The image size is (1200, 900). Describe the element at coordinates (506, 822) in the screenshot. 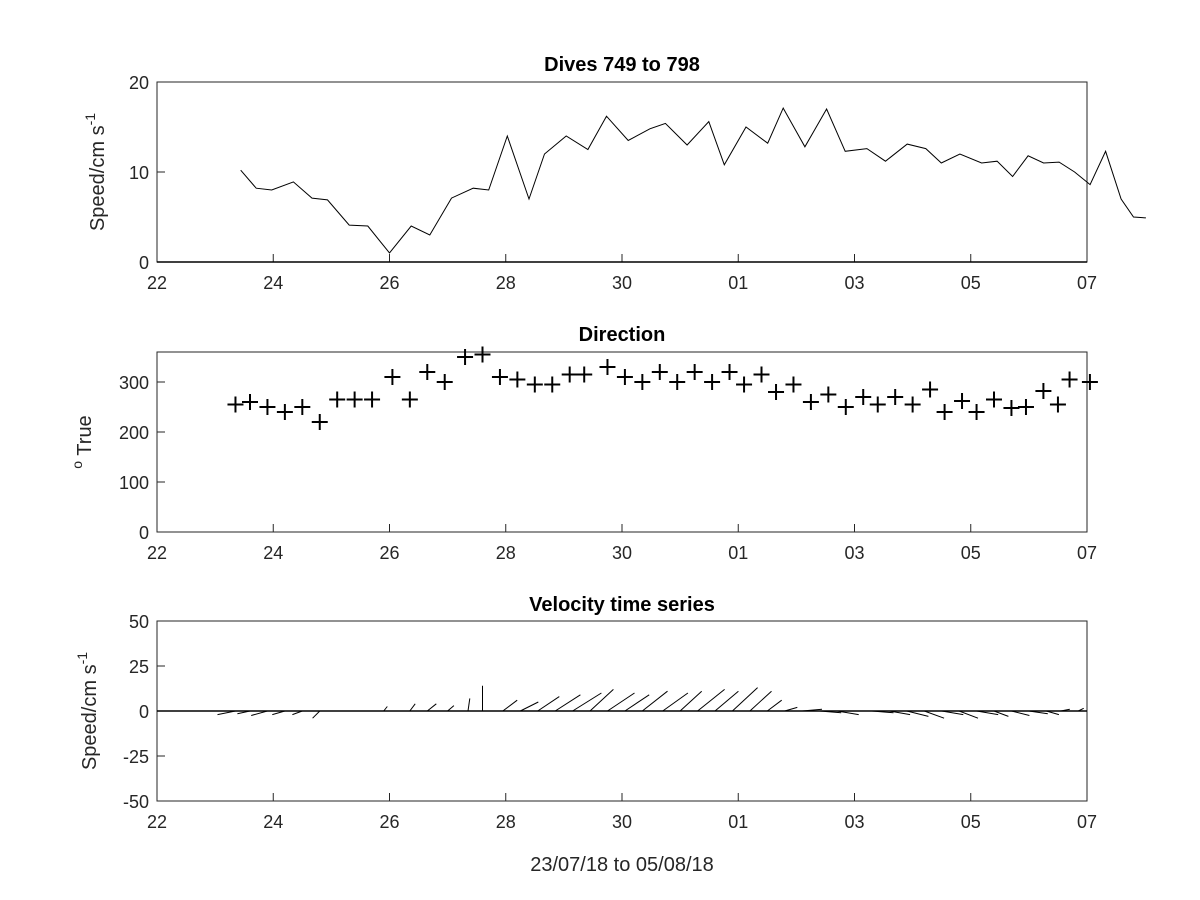

I see `velocity-x-tick-label: 28` at that location.